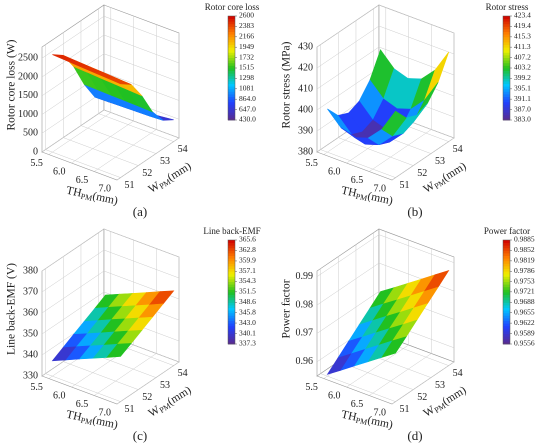  Describe the element at coordinates (30, 270) in the screenshot. I see `z-tick-label: 380` at that location.